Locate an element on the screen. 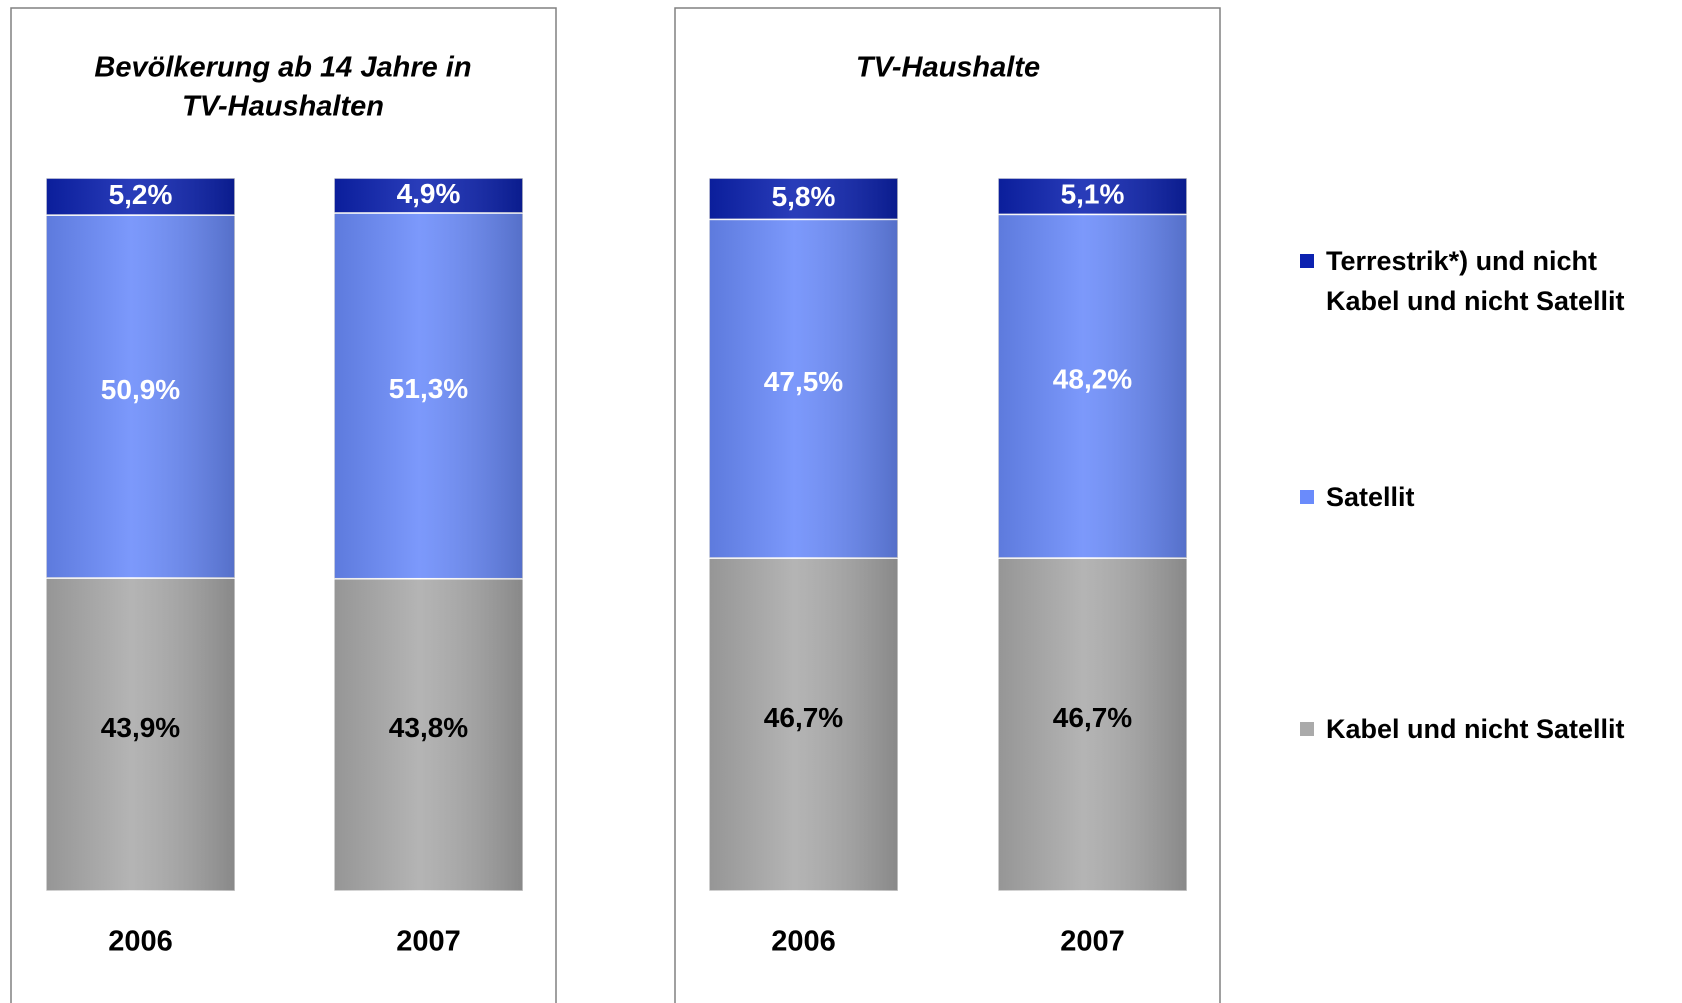 Image resolution: width=1682 pixels, height=1003 pixels. data-label: 5,2% is located at coordinates (141, 194).